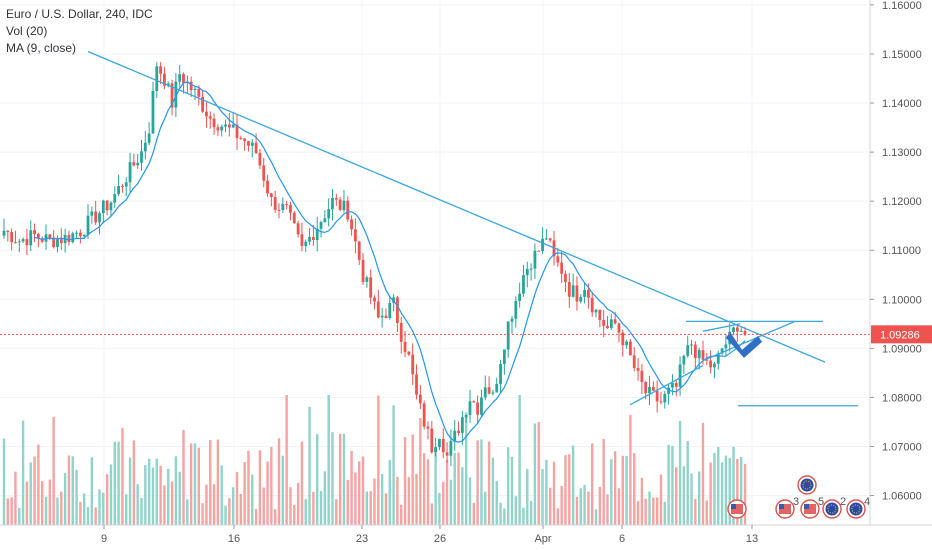  Describe the element at coordinates (796, 502) in the screenshot. I see `event-count-badge: 3` at that location.